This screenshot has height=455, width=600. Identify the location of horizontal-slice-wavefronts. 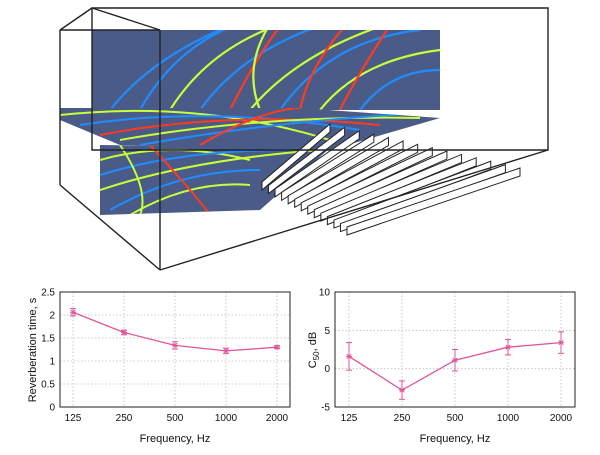
(250, 127).